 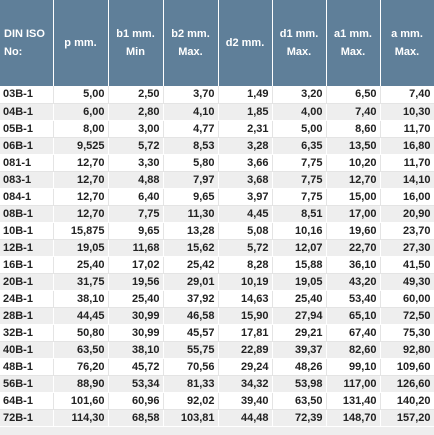 What do you see at coordinates (245, 146) in the screenshot?
I see `dimension-cell: 3,28` at bounding box center [245, 146].